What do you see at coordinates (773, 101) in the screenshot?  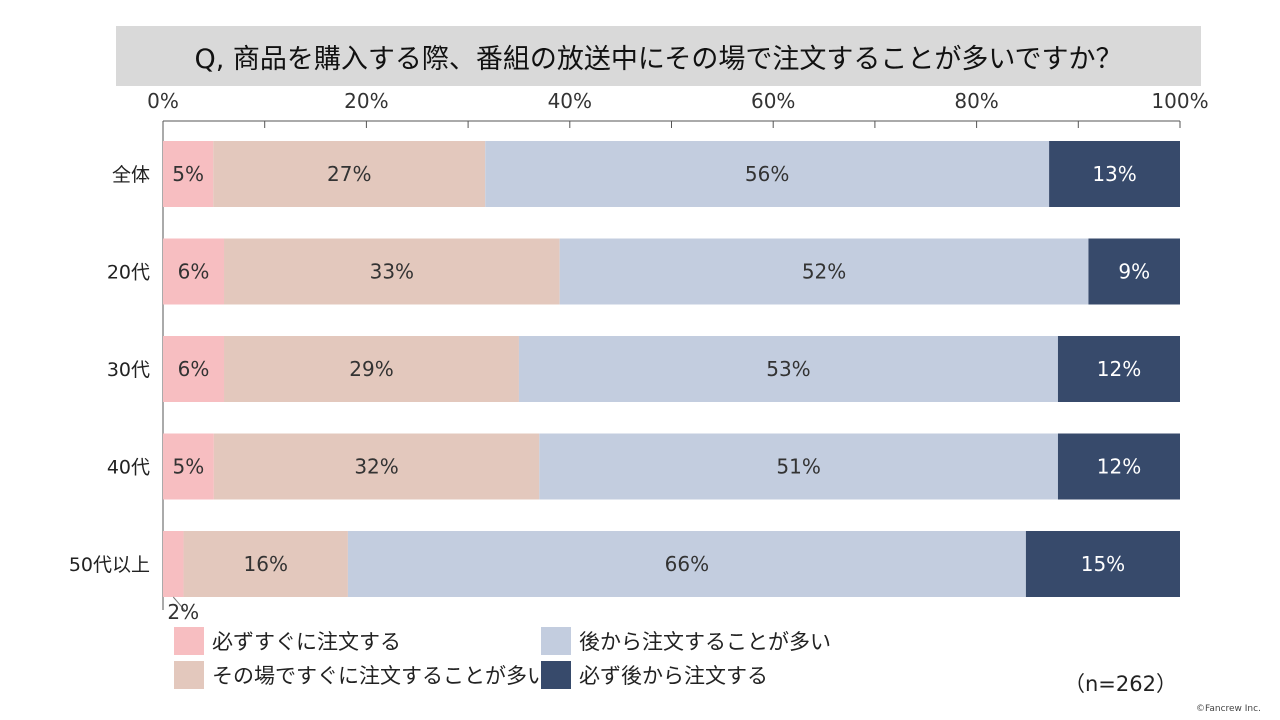 I see `x-tick-label-3: 60%` at bounding box center [773, 101].